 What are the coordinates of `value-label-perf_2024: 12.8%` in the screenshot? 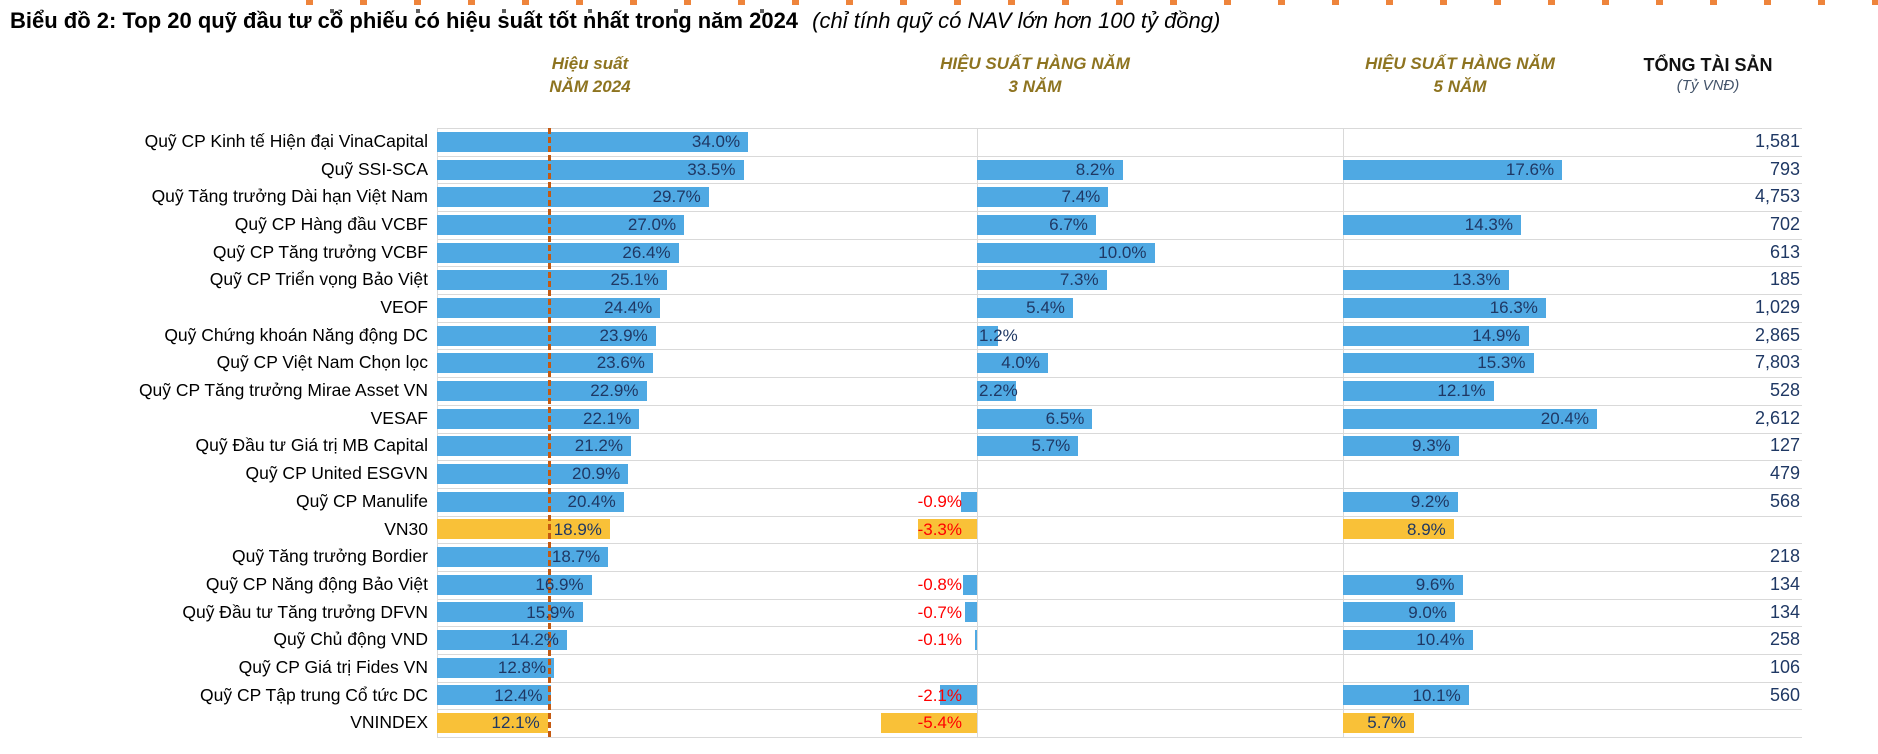 It's located at (522, 667).